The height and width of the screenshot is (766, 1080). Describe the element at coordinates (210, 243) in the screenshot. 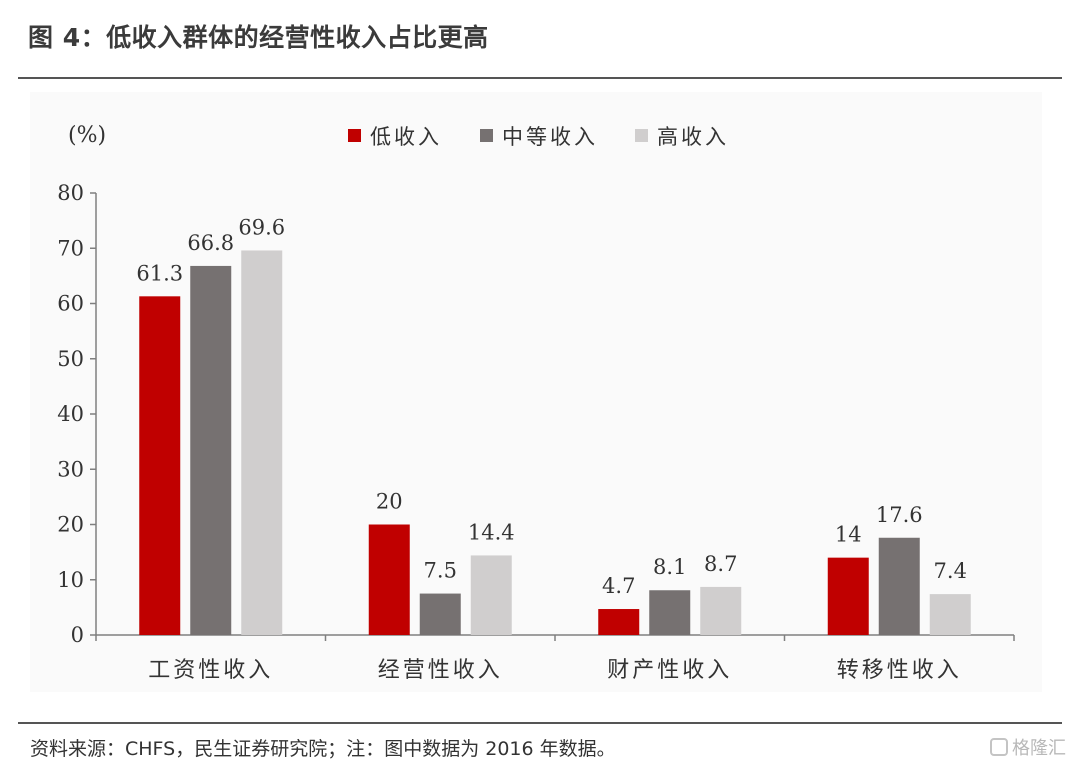

I see `data-label: 66.8` at that location.